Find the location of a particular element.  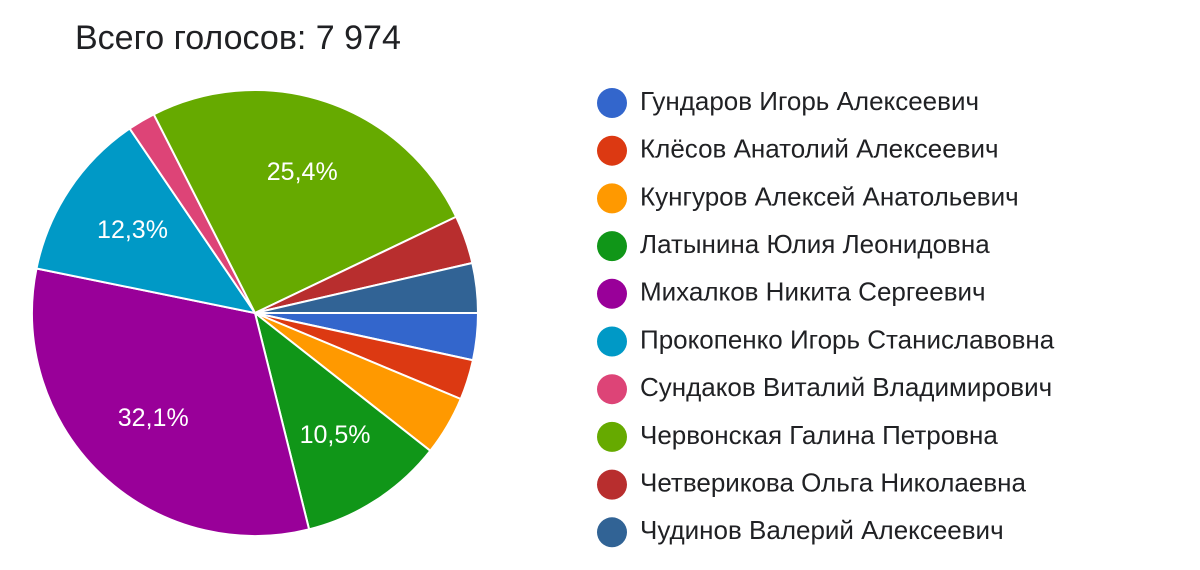

chart-title: Всего голосов: 7 974 is located at coordinates (238, 38).